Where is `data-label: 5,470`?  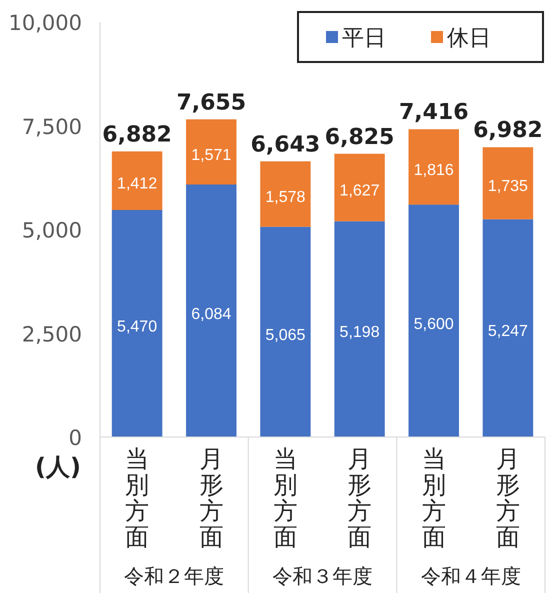
data-label: 5,470 is located at coordinates (137, 327).